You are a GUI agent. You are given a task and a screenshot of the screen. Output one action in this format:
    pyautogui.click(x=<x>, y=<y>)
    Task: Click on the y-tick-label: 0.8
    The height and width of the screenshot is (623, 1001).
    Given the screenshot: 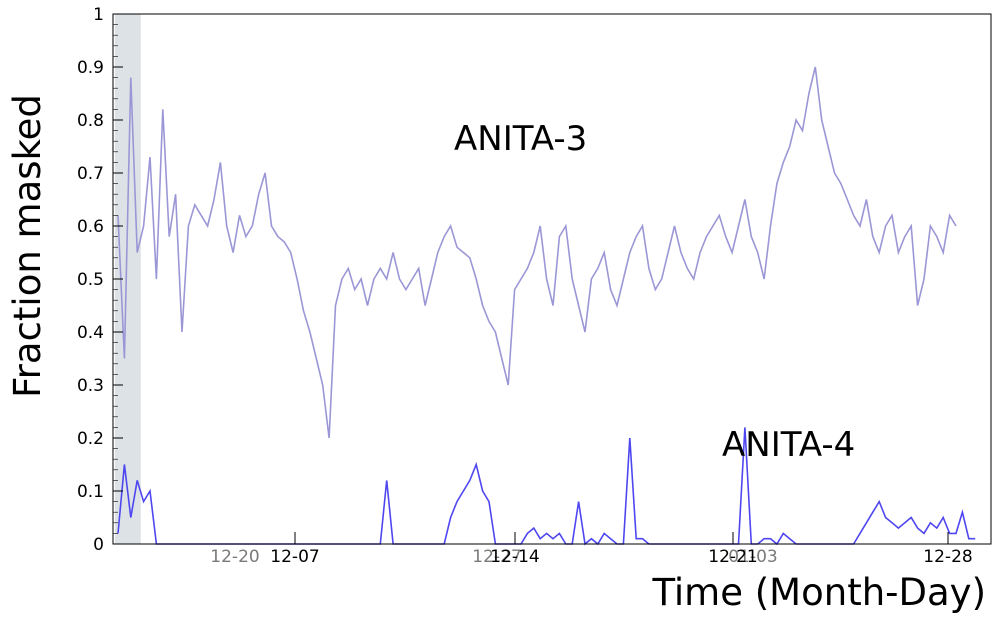 What is the action you would take?
    pyautogui.click(x=90, y=121)
    